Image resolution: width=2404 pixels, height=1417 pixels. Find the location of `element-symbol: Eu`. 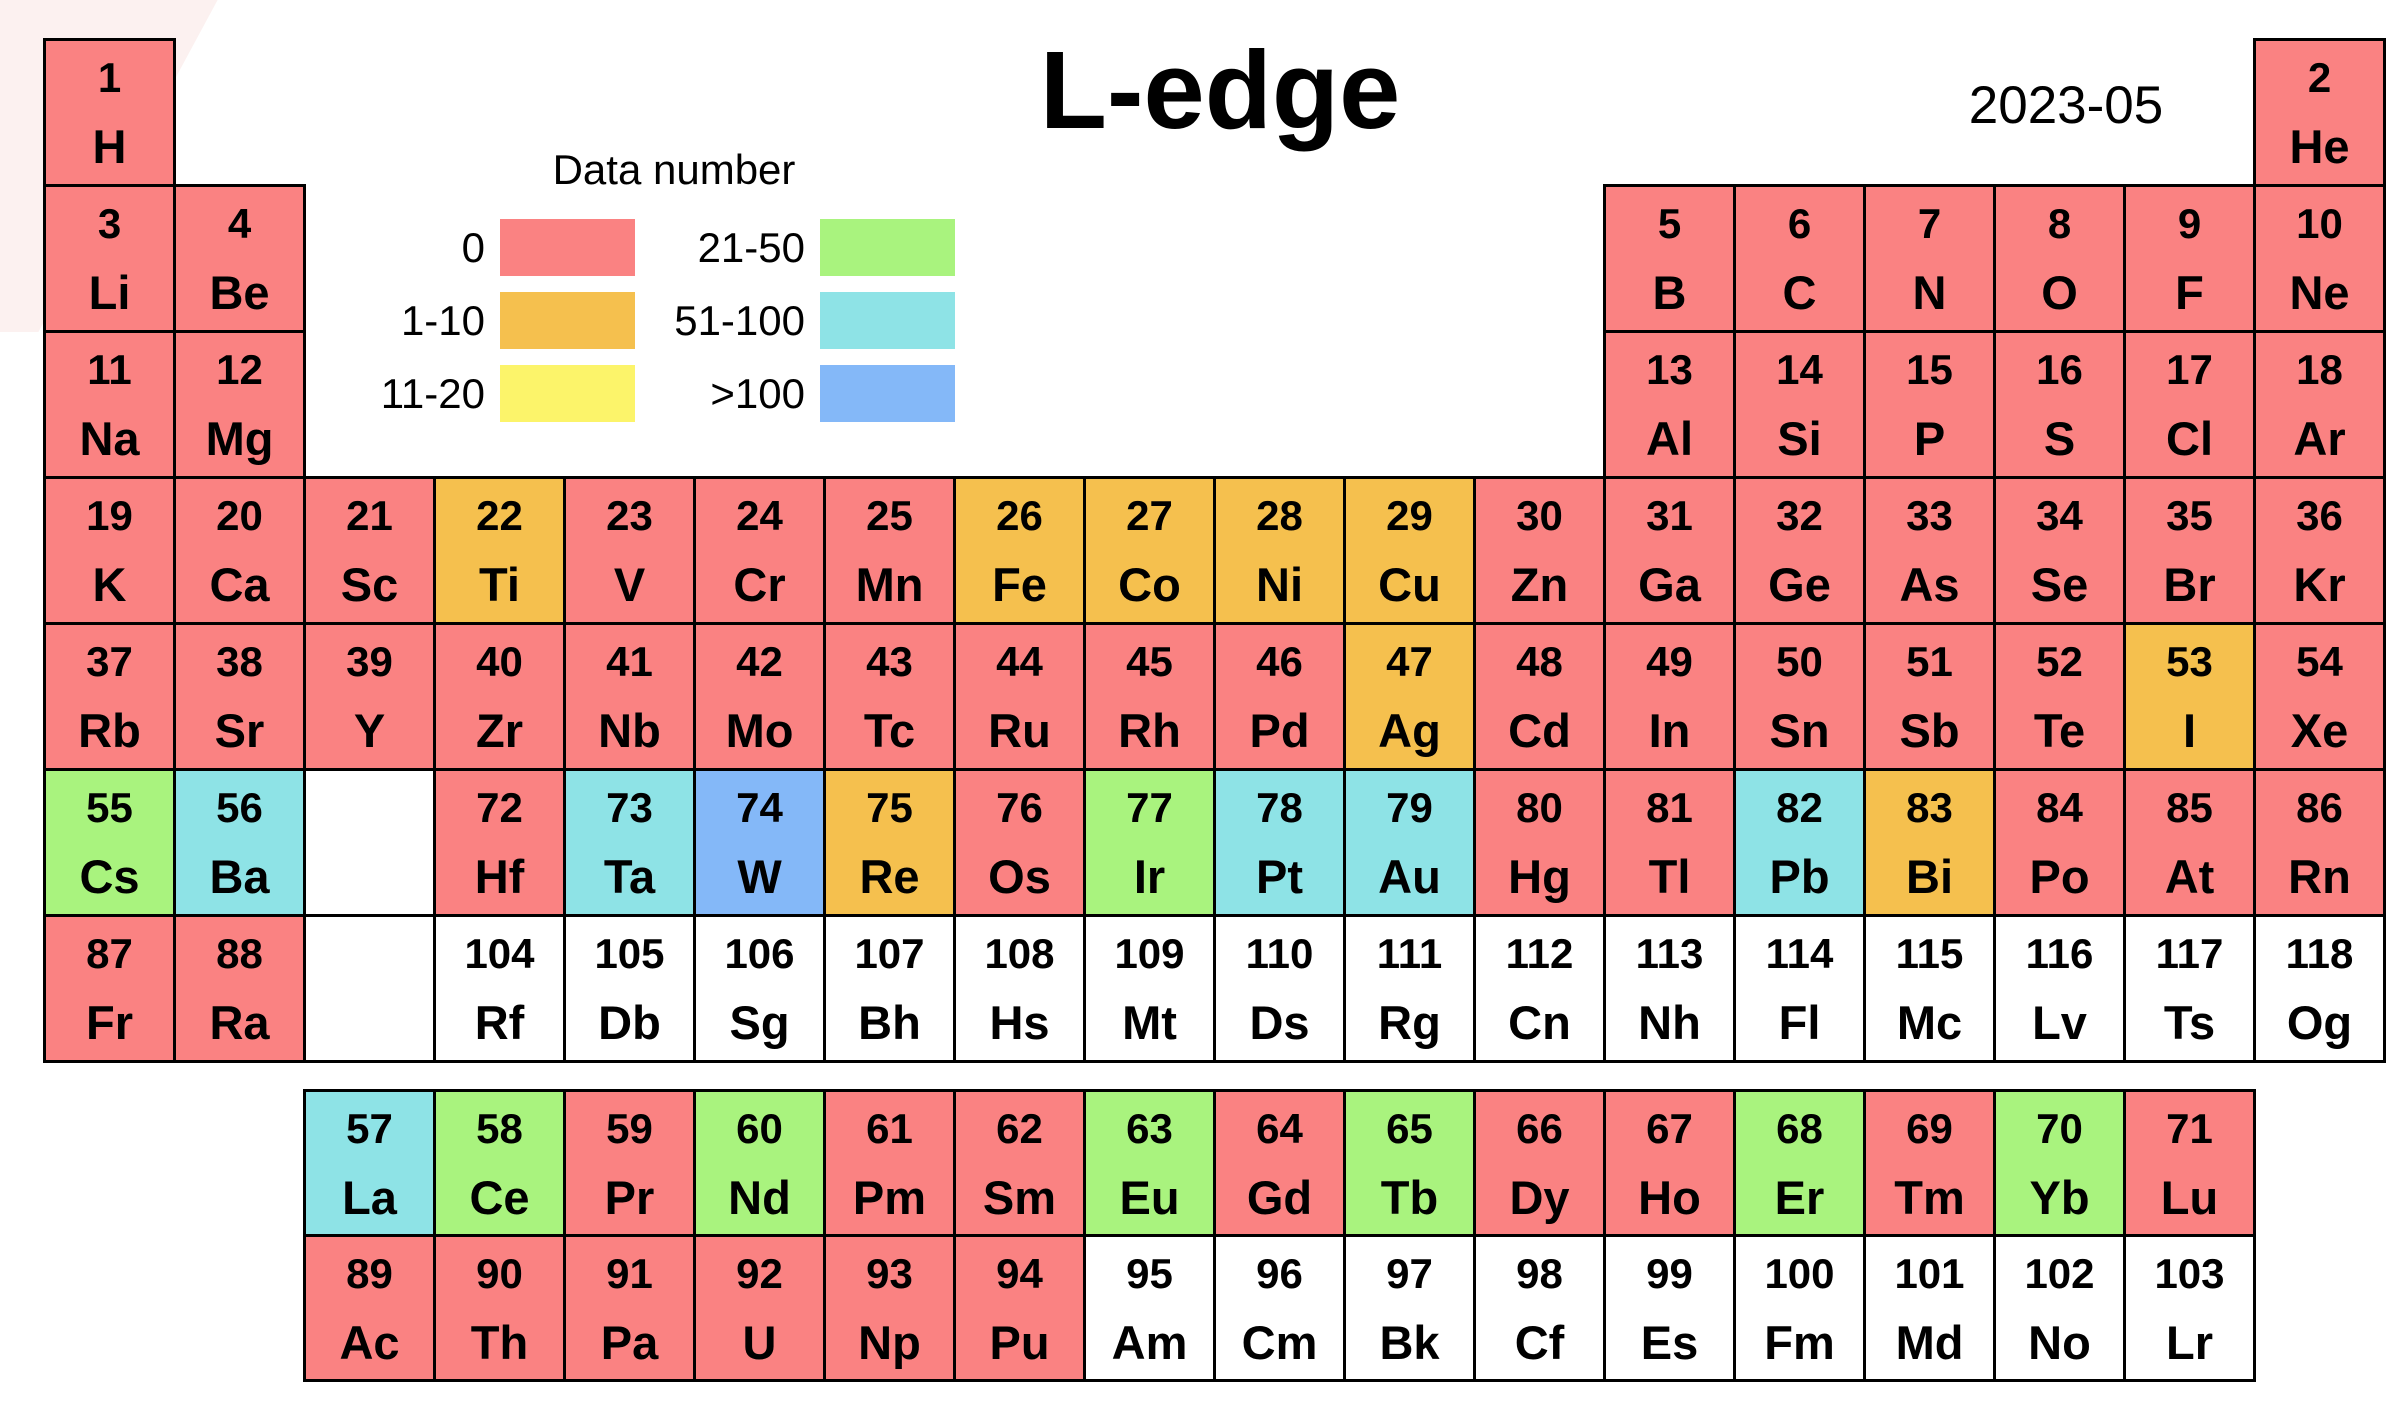

element-symbol: Eu is located at coordinates (1149, 1197).